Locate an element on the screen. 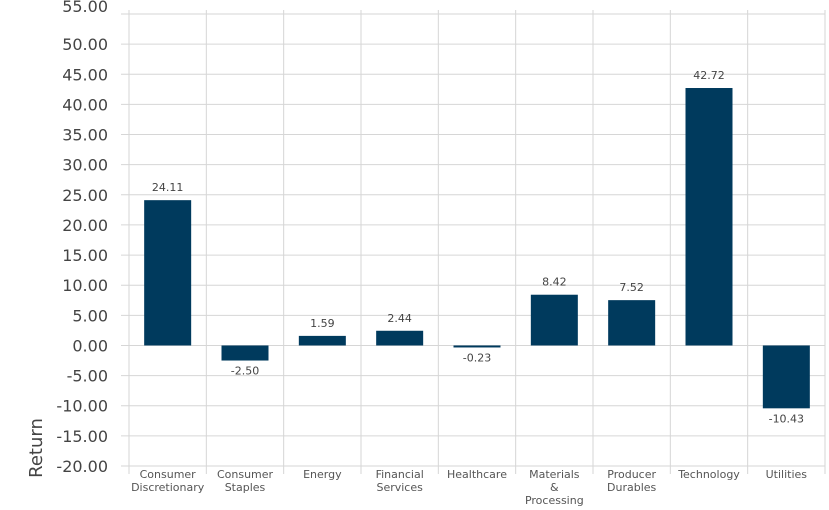  y-tick-label: 20.00 is located at coordinates (85, 225).